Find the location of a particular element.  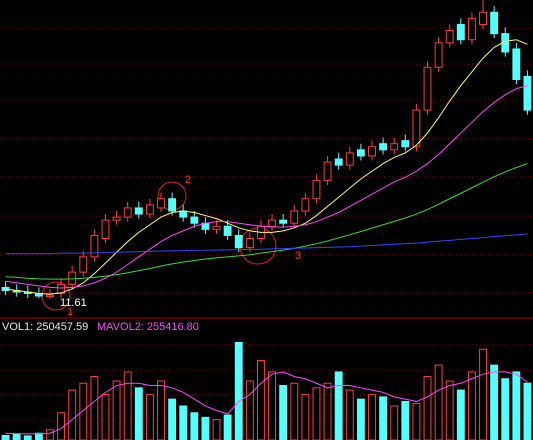

volume-ma-header: MAVOL2: 255416.80 is located at coordinates (148, 327).